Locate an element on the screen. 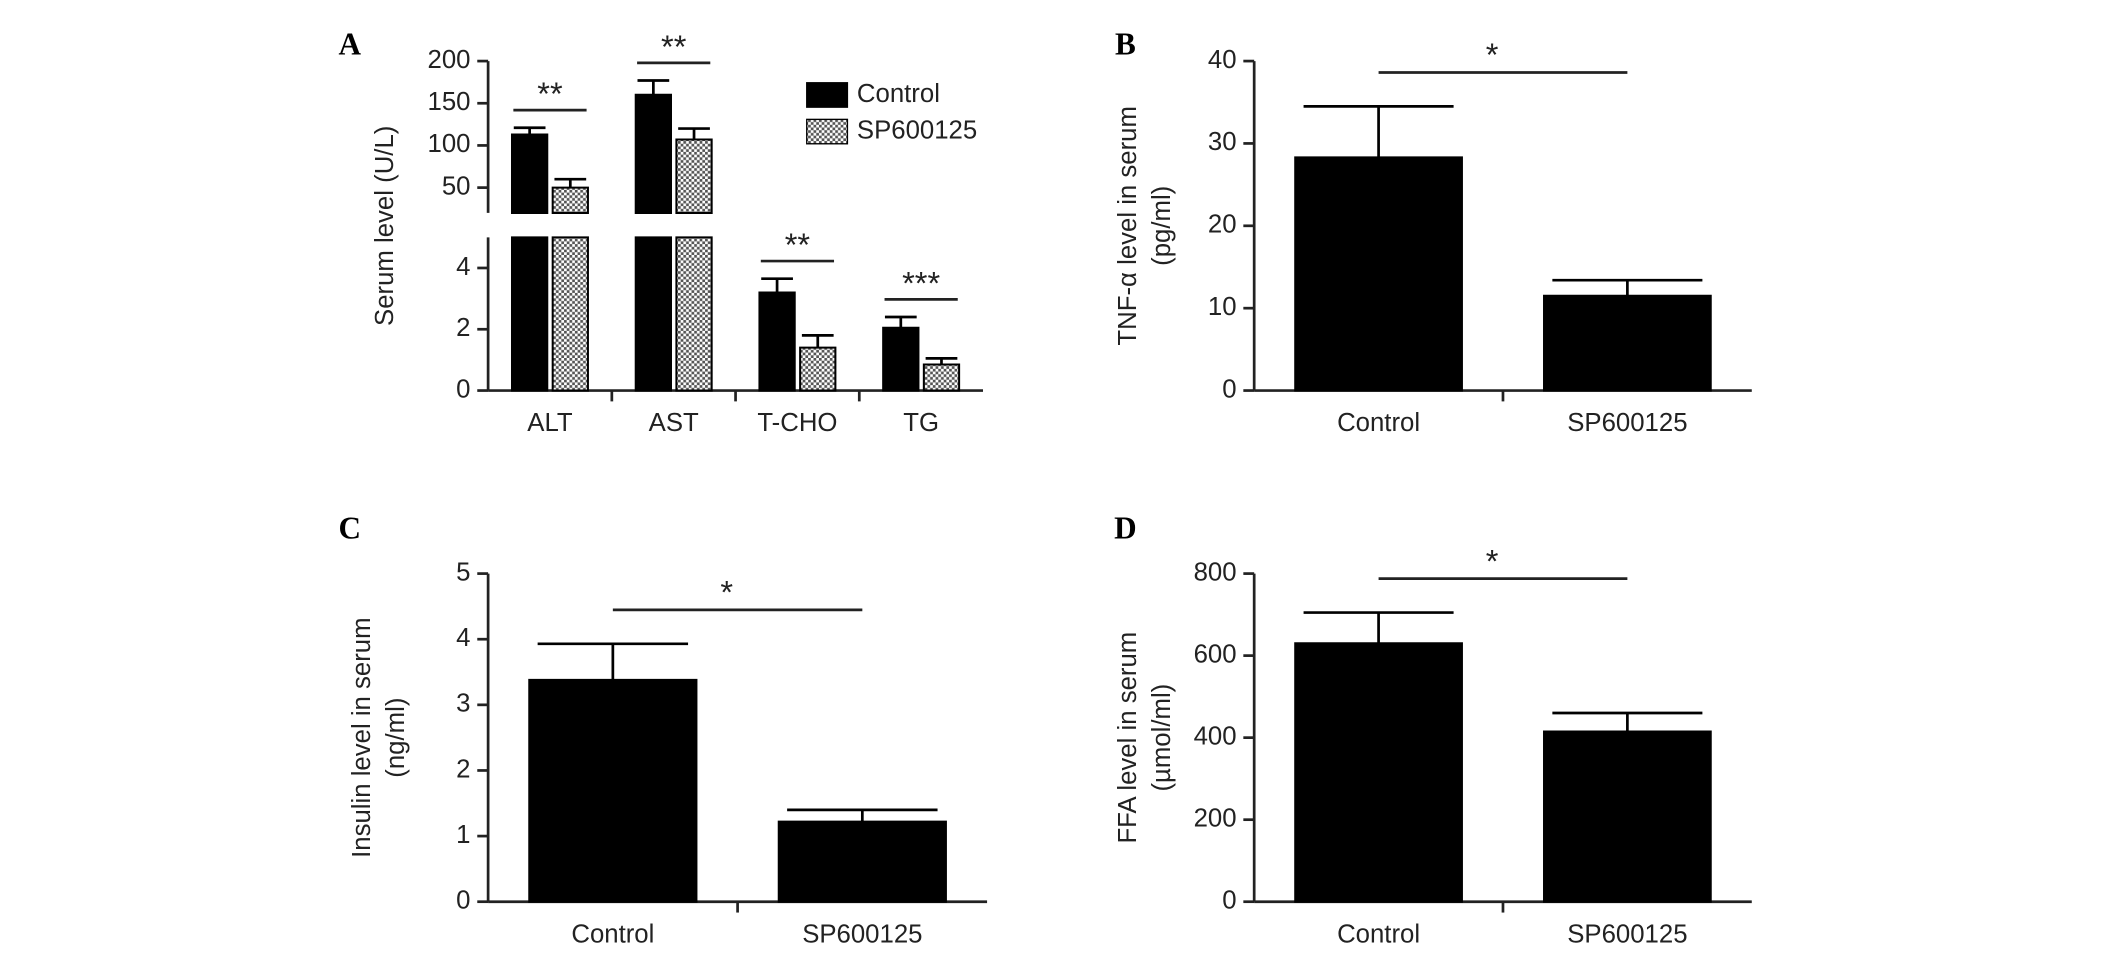  y-axis-label: FFA level in serum is located at coordinates (1128, 738).